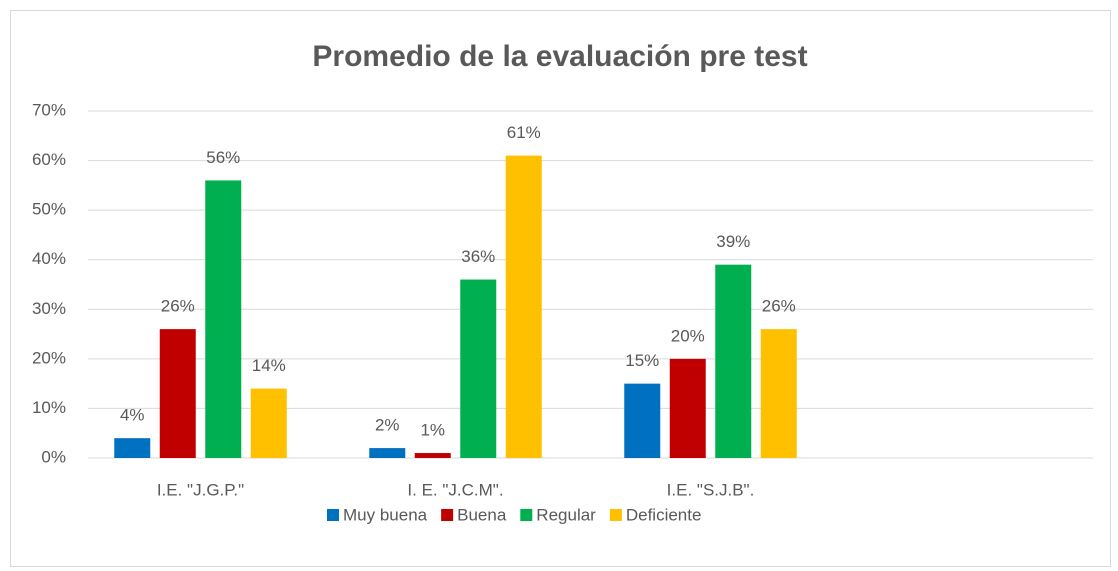  What do you see at coordinates (482, 514) in the screenshot?
I see `legend-label: Buena` at bounding box center [482, 514].